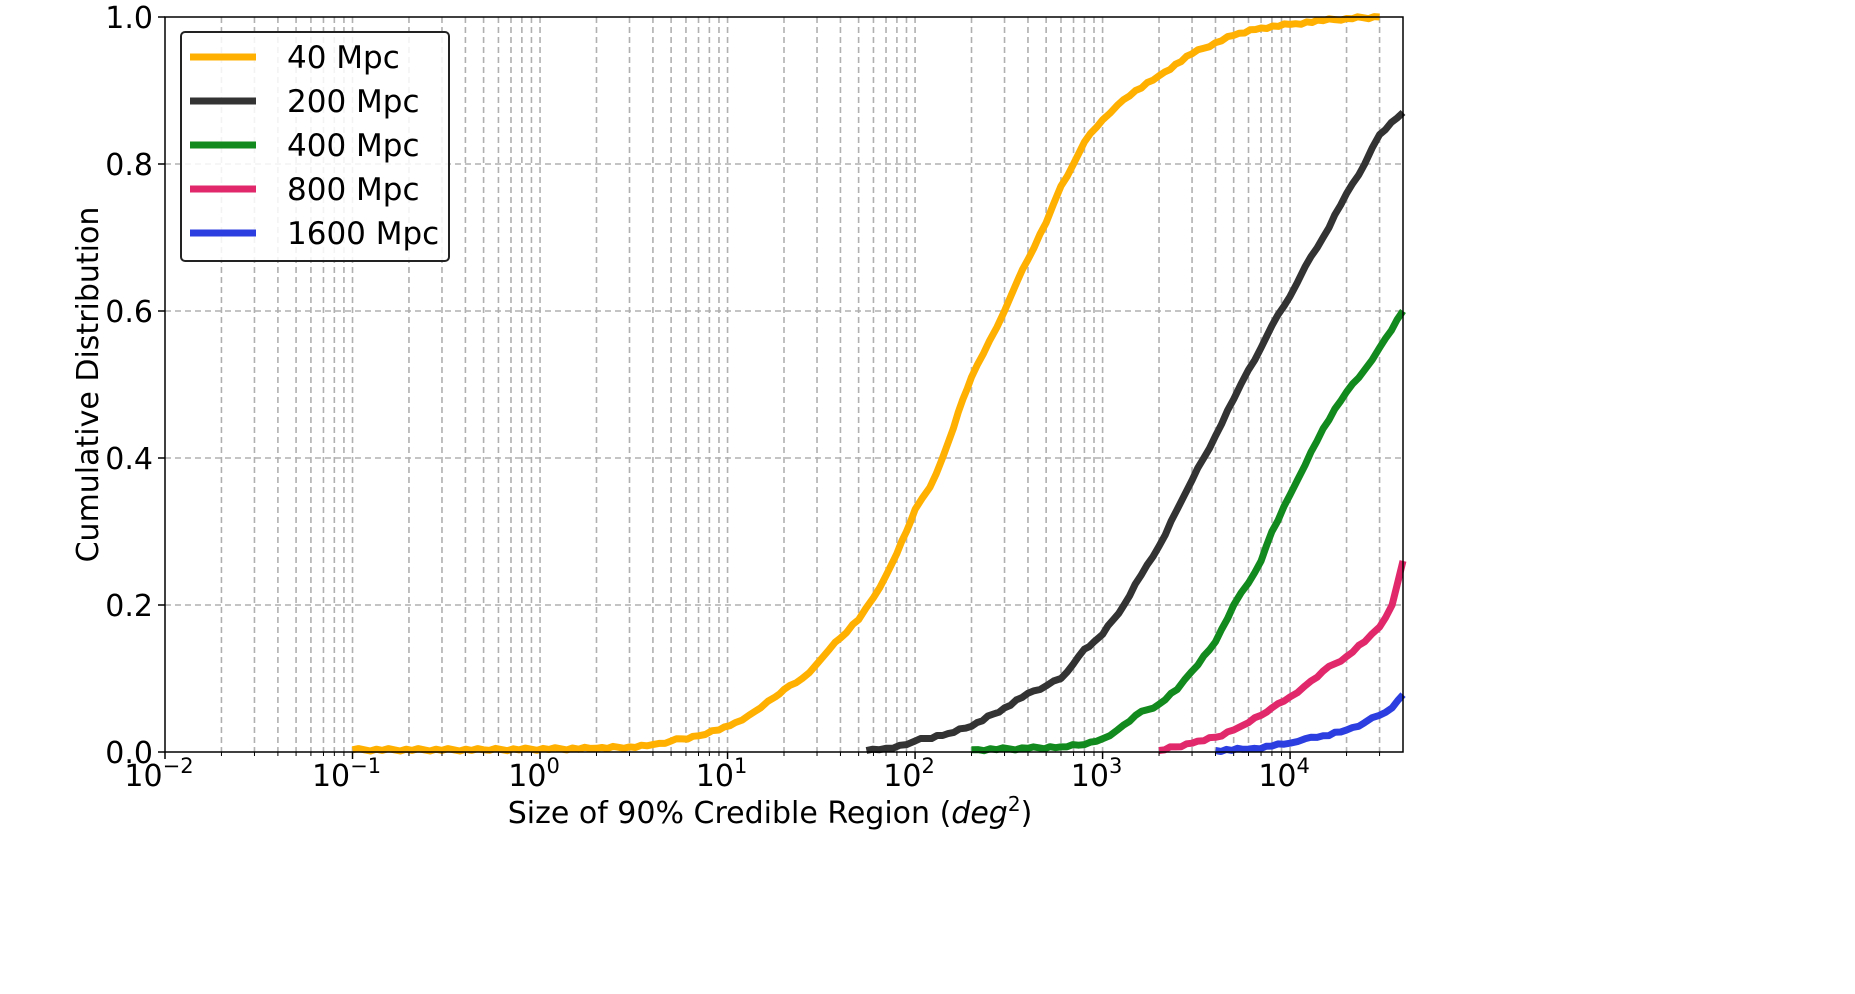 This screenshot has height=994, width=1855. I want to click on series-line-800-mpc, so click(1282, 657).